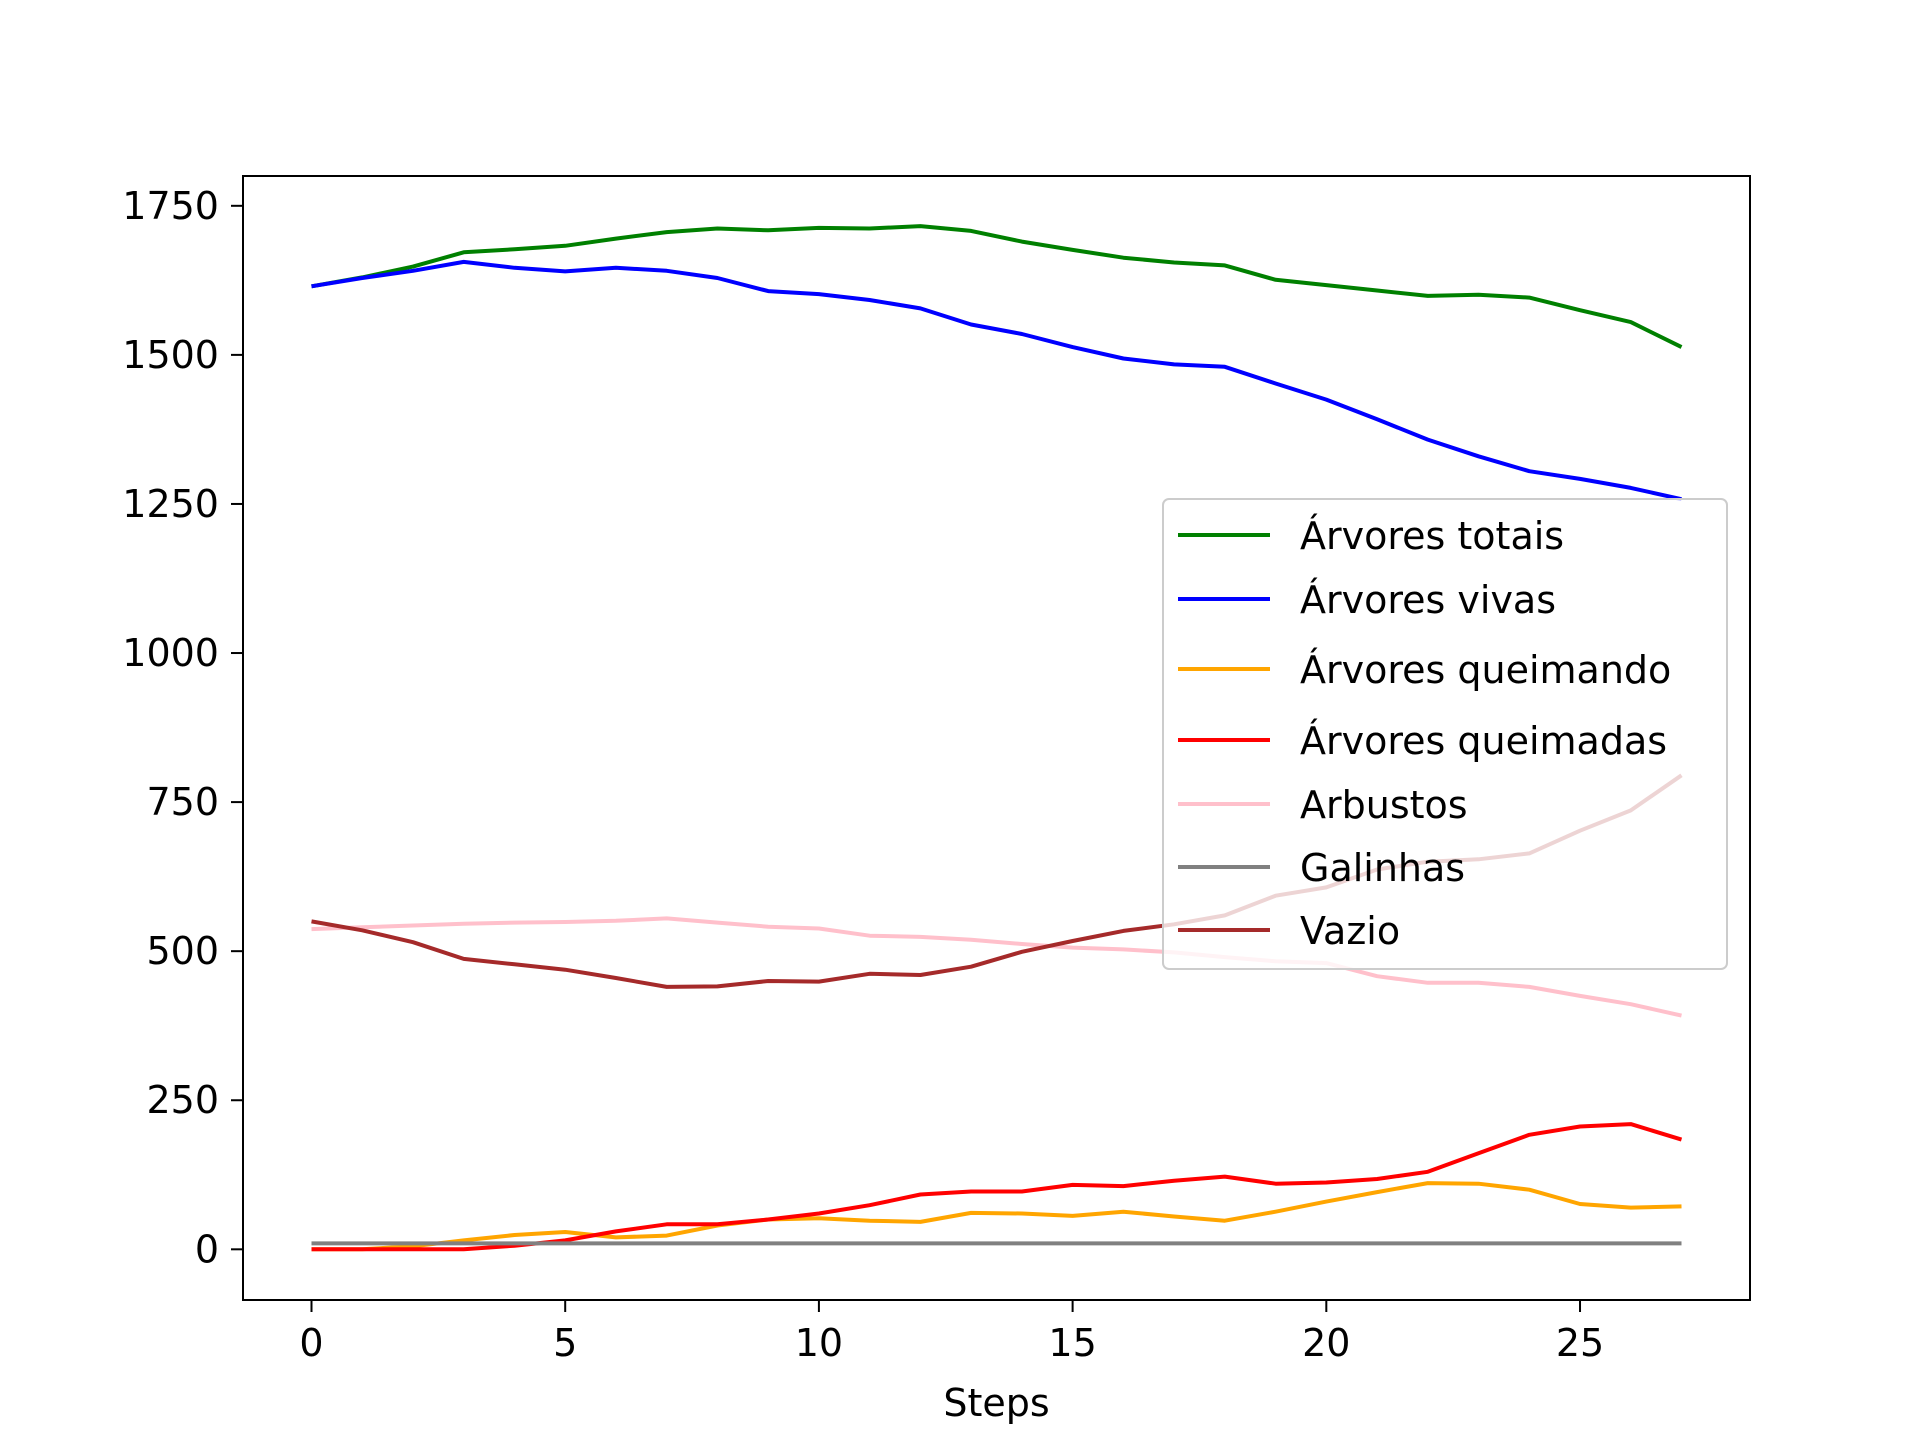  I want to click on y-tick-label: 1250, so click(170, 504).